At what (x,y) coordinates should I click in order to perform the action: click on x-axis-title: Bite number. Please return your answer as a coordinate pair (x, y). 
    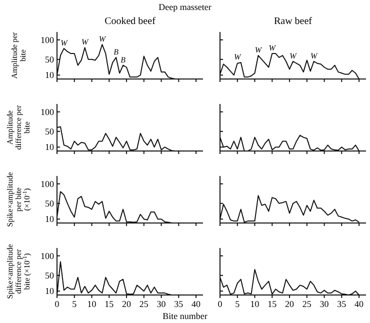
    Looking at the image, I should click on (185, 316).